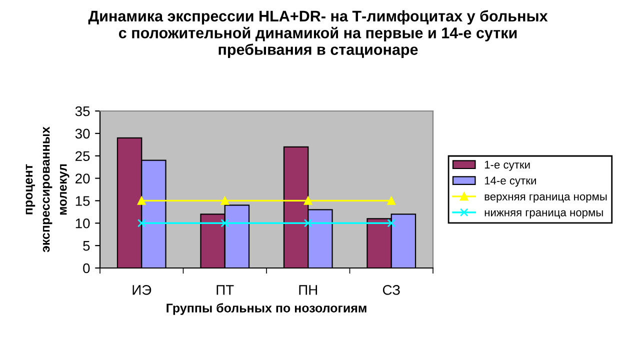 This screenshot has height=339, width=636. What do you see at coordinates (266, 309) in the screenshot?
I see `x-axis-title: Группы больных по нозологиям` at bounding box center [266, 309].